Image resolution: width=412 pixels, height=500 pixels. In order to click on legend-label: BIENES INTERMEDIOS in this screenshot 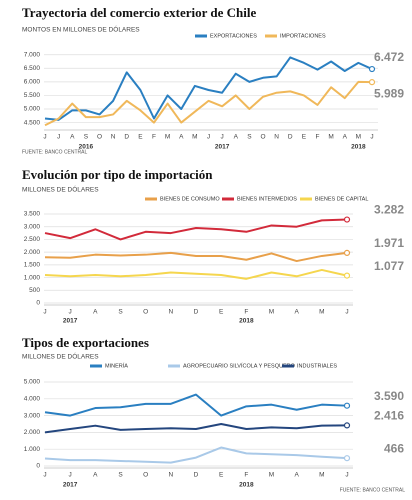, I will do `click(267, 199)`.